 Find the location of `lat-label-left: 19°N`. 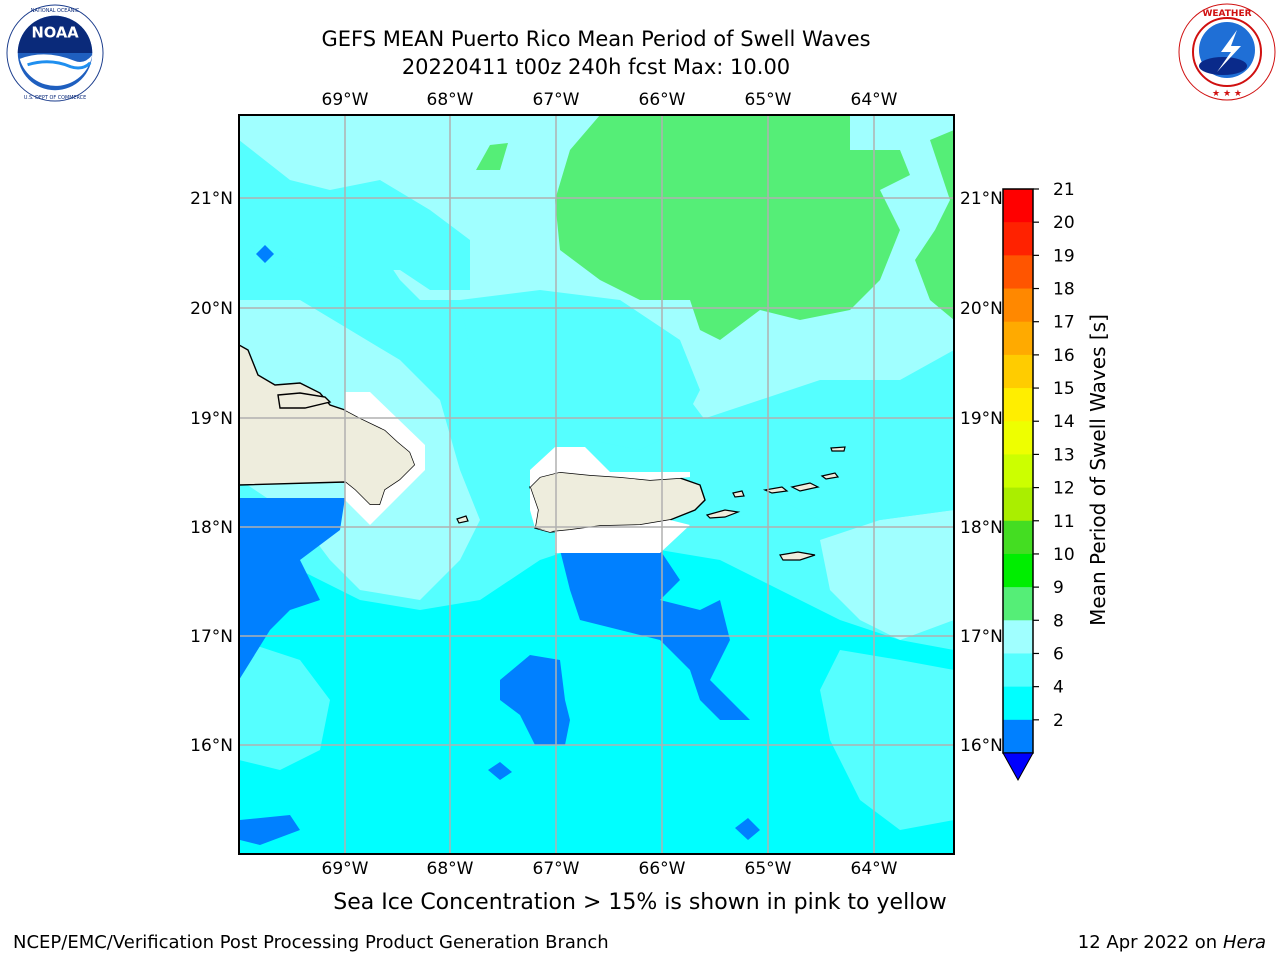

lat-label-left: 19°N is located at coordinates (211, 419).